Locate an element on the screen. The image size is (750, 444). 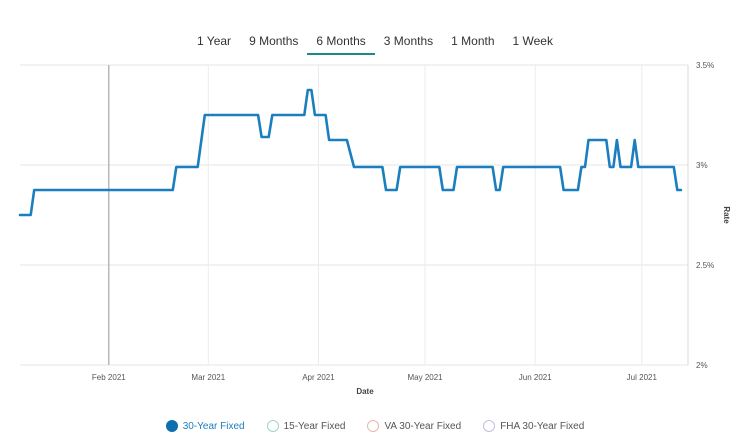
tab-1-week: 1 Week is located at coordinates (532, 41).